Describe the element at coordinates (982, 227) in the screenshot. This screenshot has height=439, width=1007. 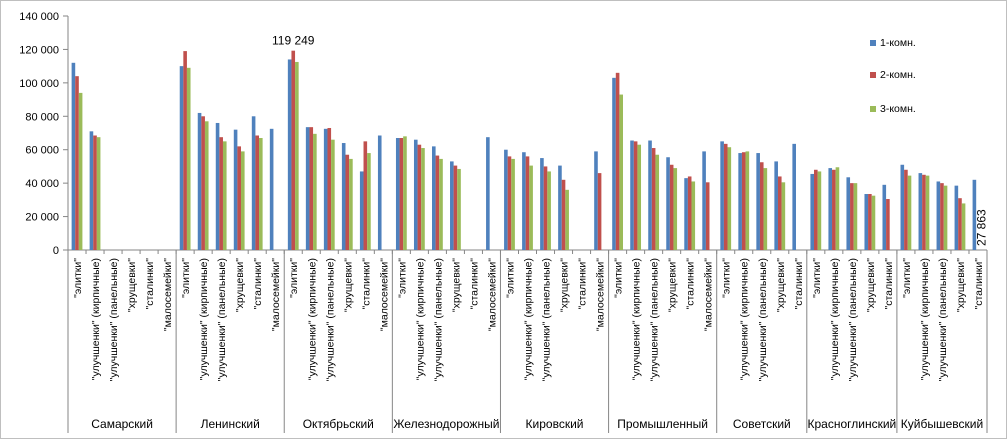
I see `data-label: 27 863` at that location.